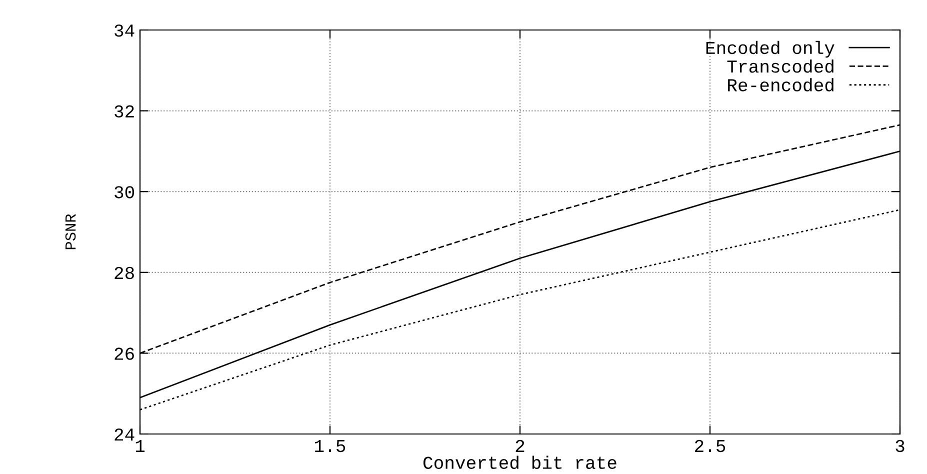 Image resolution: width=927 pixels, height=474 pixels. I want to click on x-axis-title: Converted bit rate, so click(519, 463).